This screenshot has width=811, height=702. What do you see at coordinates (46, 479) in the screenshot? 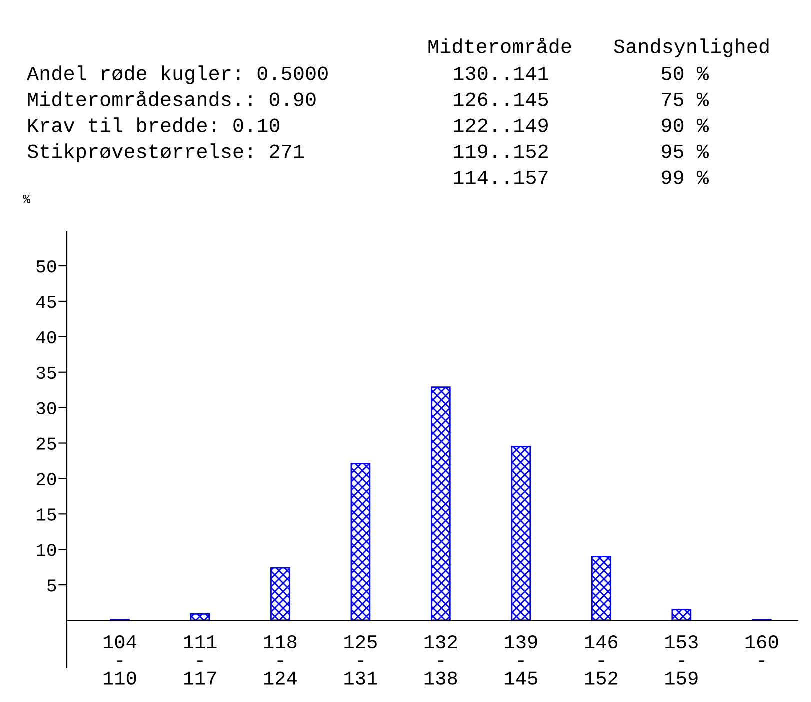
I see `y-tick-label: 20` at bounding box center [46, 479].